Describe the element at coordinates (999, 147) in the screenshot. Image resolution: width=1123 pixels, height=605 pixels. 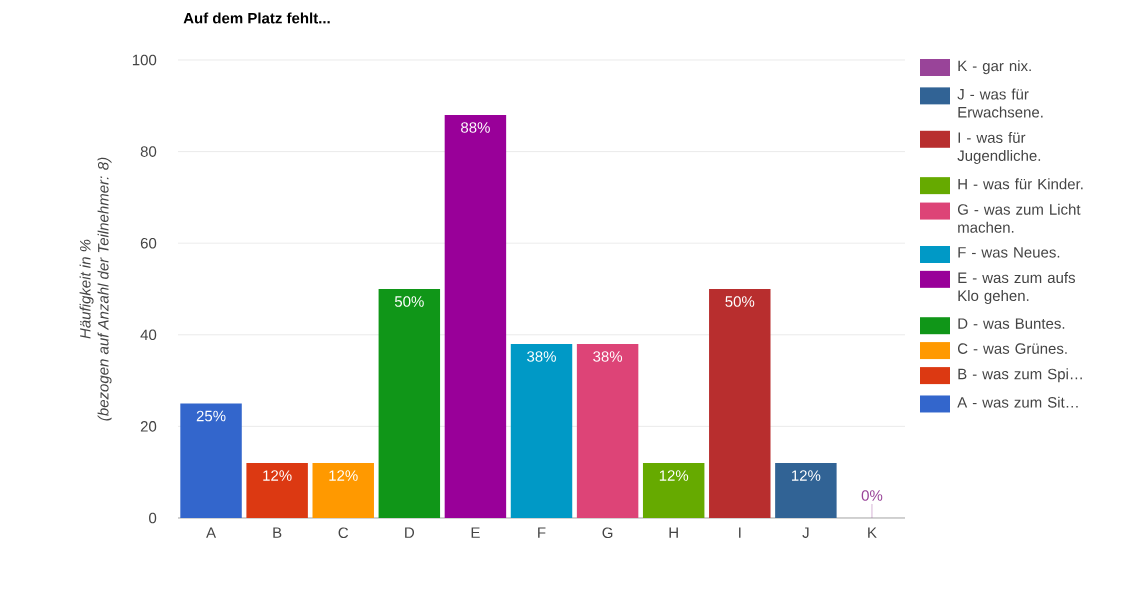
I see `legend-label: I - was für Jugendliche.` at that location.